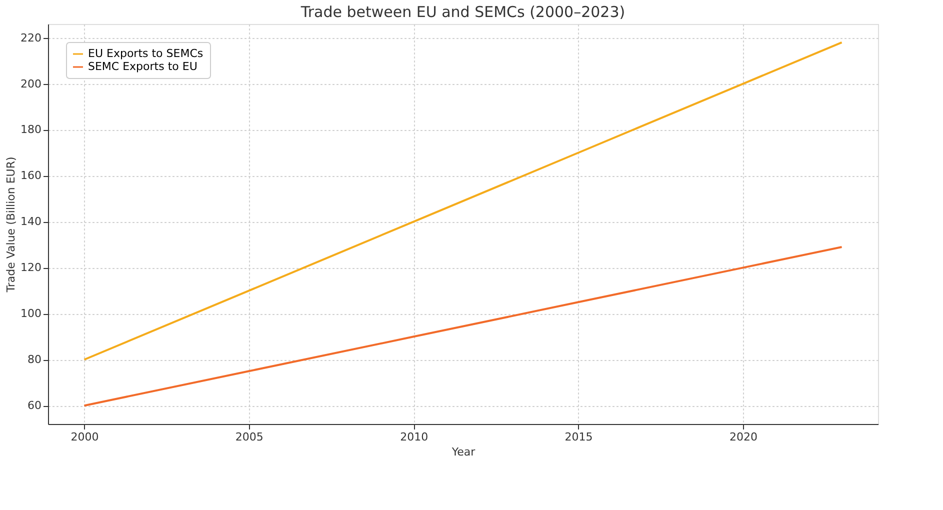 This screenshot has height=510, width=943. I want to click on legend-label: SEMC Exports to EU, so click(143, 66).